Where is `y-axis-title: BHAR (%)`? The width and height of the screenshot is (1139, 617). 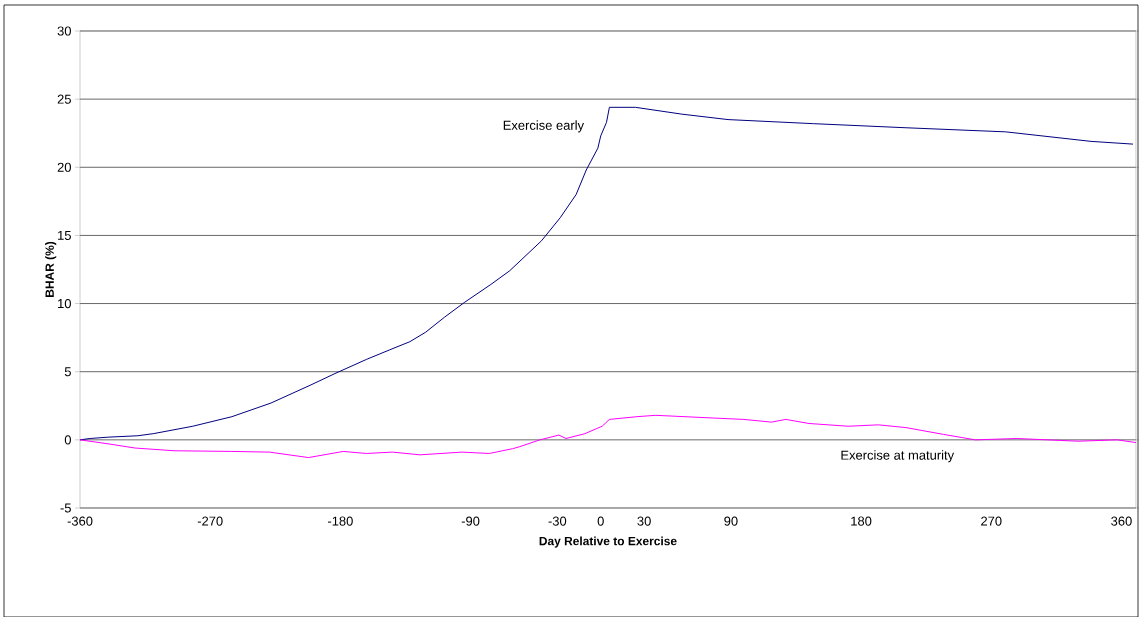
y-axis-title: BHAR (%) is located at coordinates (51, 269).